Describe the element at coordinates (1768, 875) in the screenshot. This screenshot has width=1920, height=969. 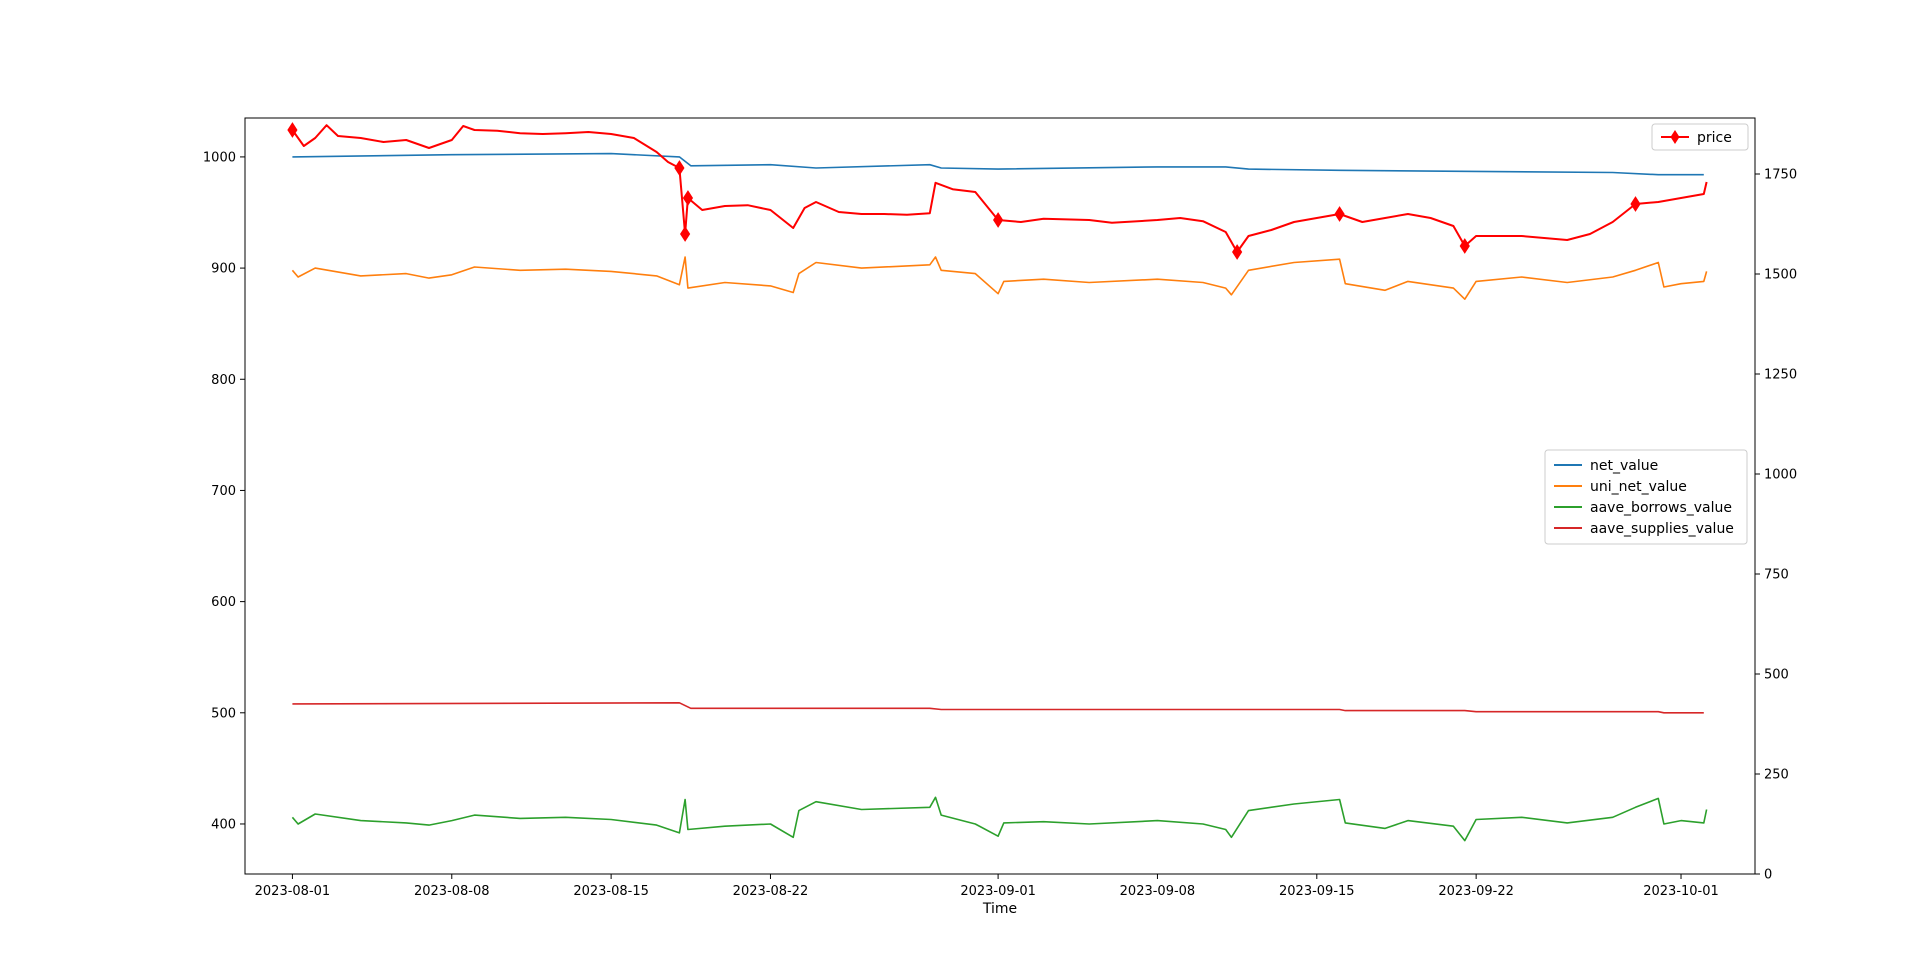
I see `y-right-tick-label: 0` at that location.